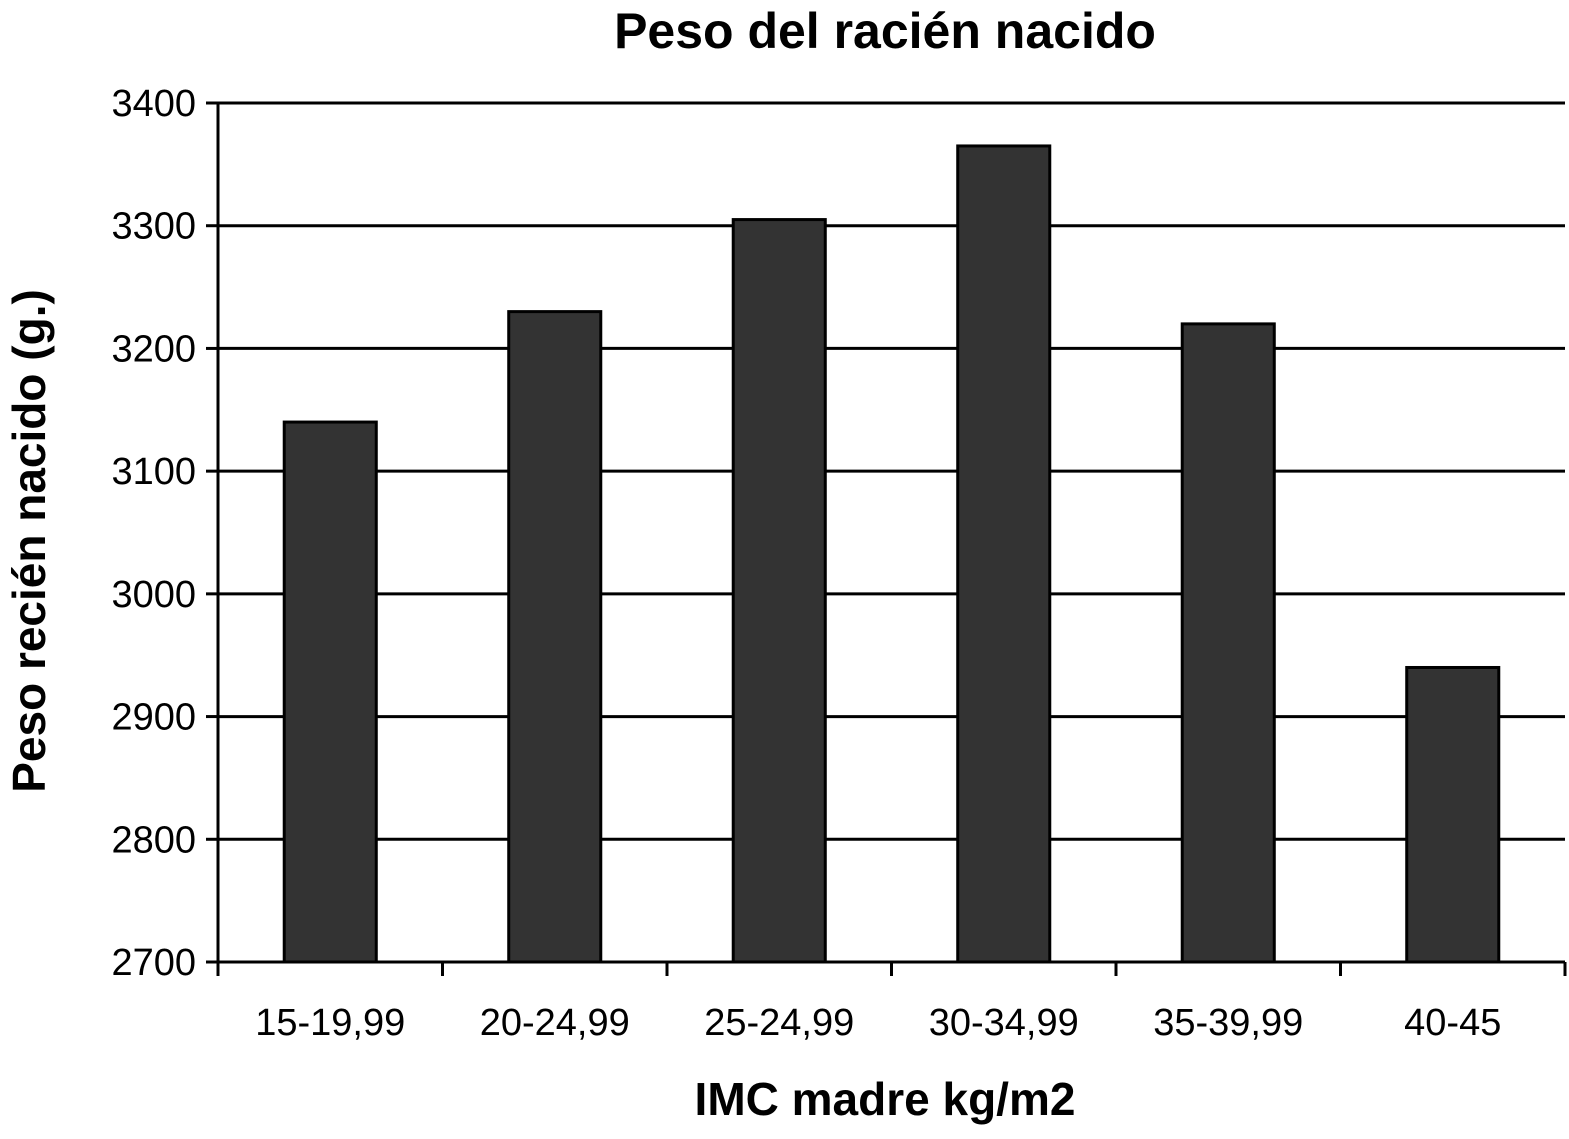 The image size is (1569, 1139). I want to click on y-tick-label-2700: 2700, so click(153, 963).